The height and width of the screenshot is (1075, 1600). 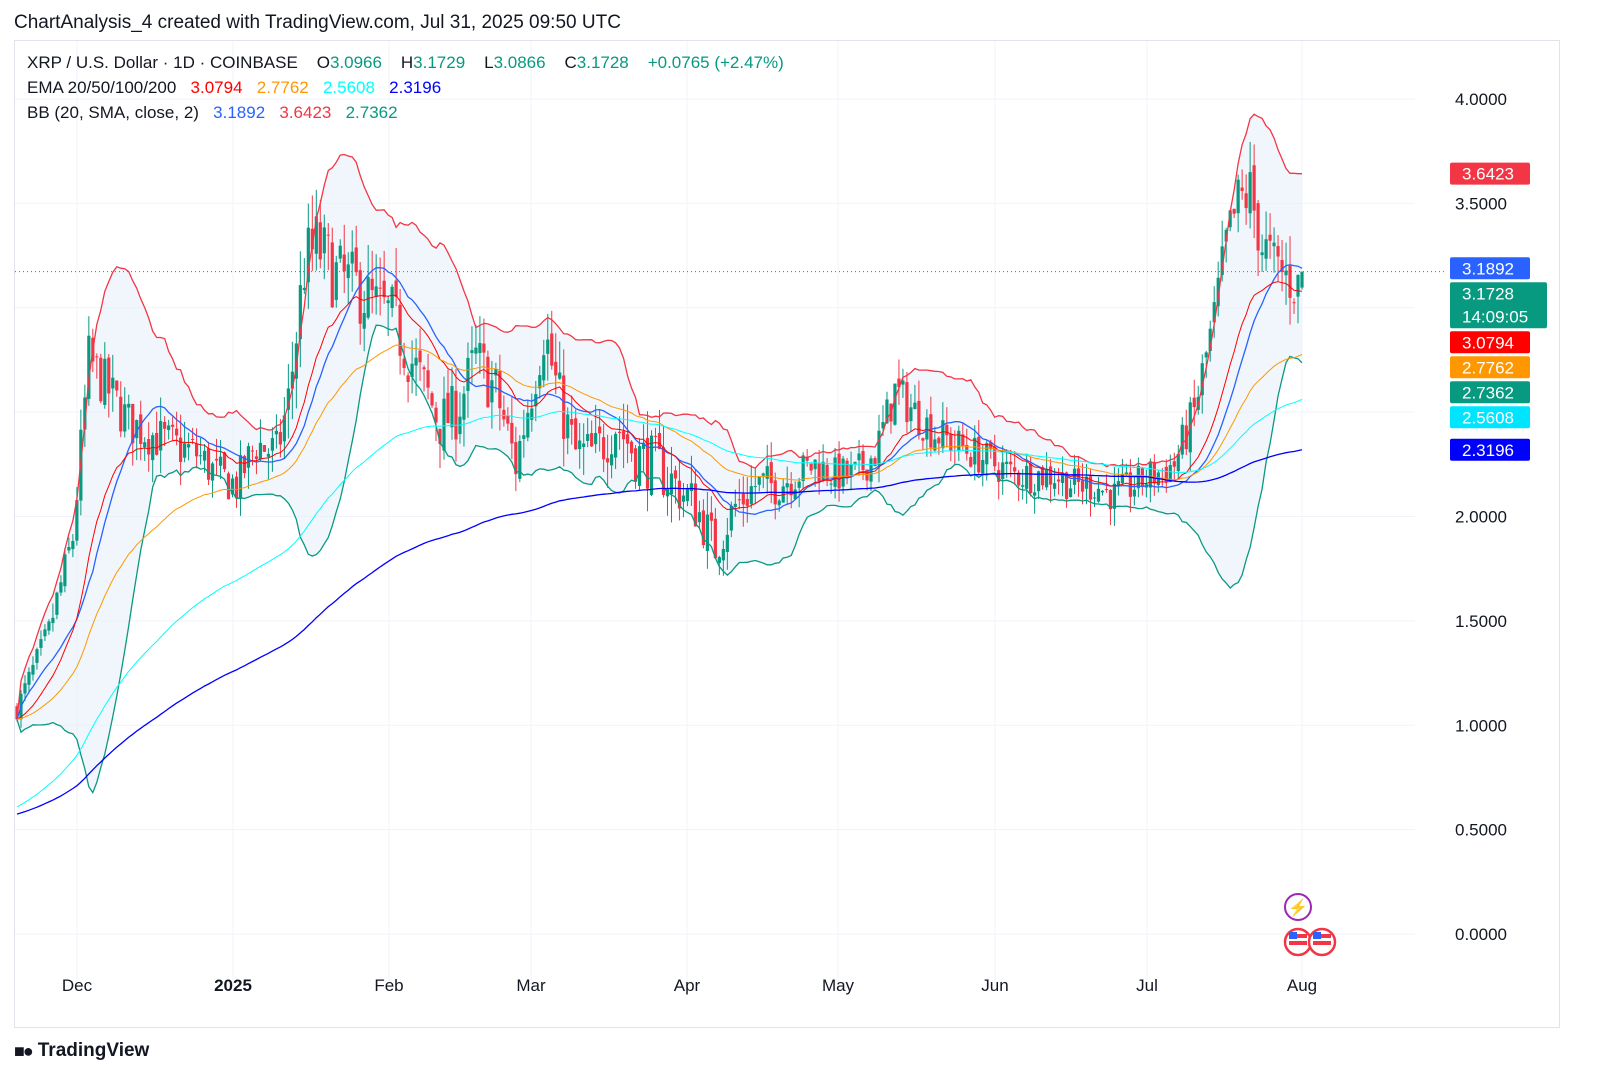 What do you see at coordinates (1490, 367) in the screenshot?
I see `price-axis-badge: 2.7762` at bounding box center [1490, 367].